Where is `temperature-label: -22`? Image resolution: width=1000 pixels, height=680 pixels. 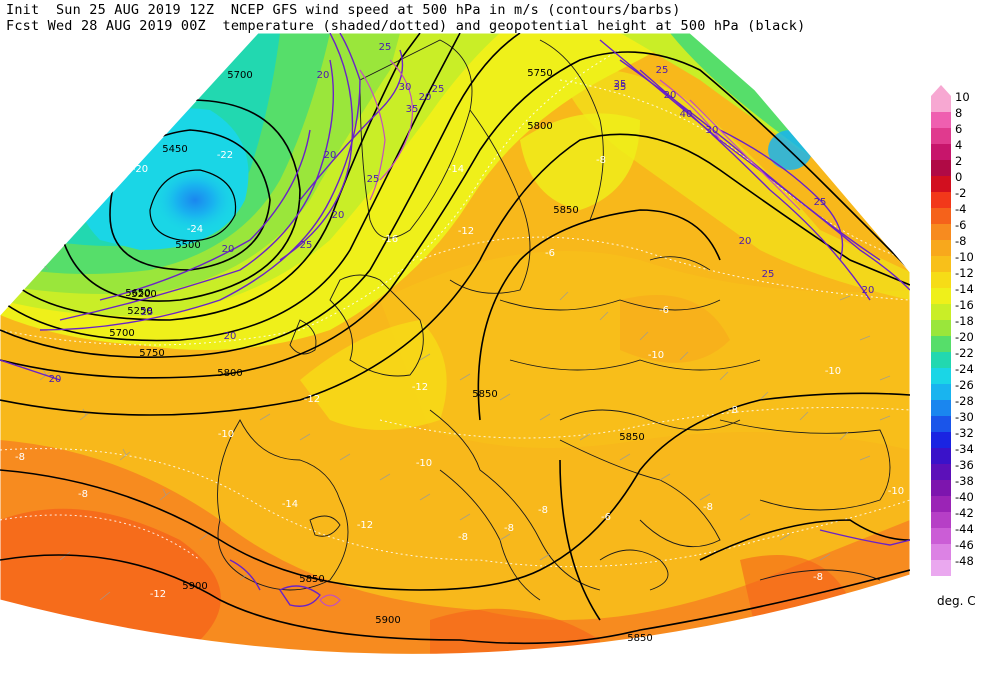 temperature-label: -22 is located at coordinates (225, 155).